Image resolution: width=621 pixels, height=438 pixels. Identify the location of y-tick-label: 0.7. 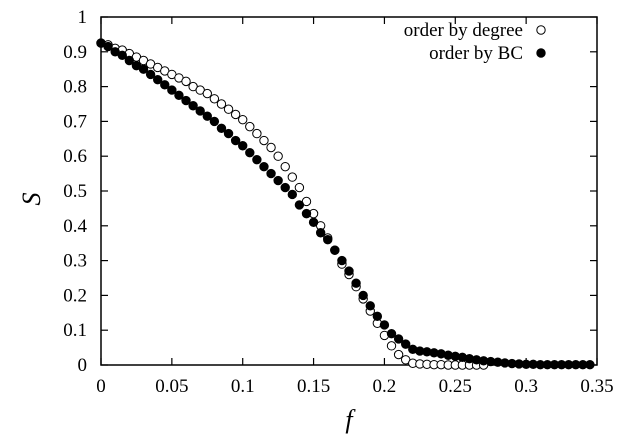
(75, 121).